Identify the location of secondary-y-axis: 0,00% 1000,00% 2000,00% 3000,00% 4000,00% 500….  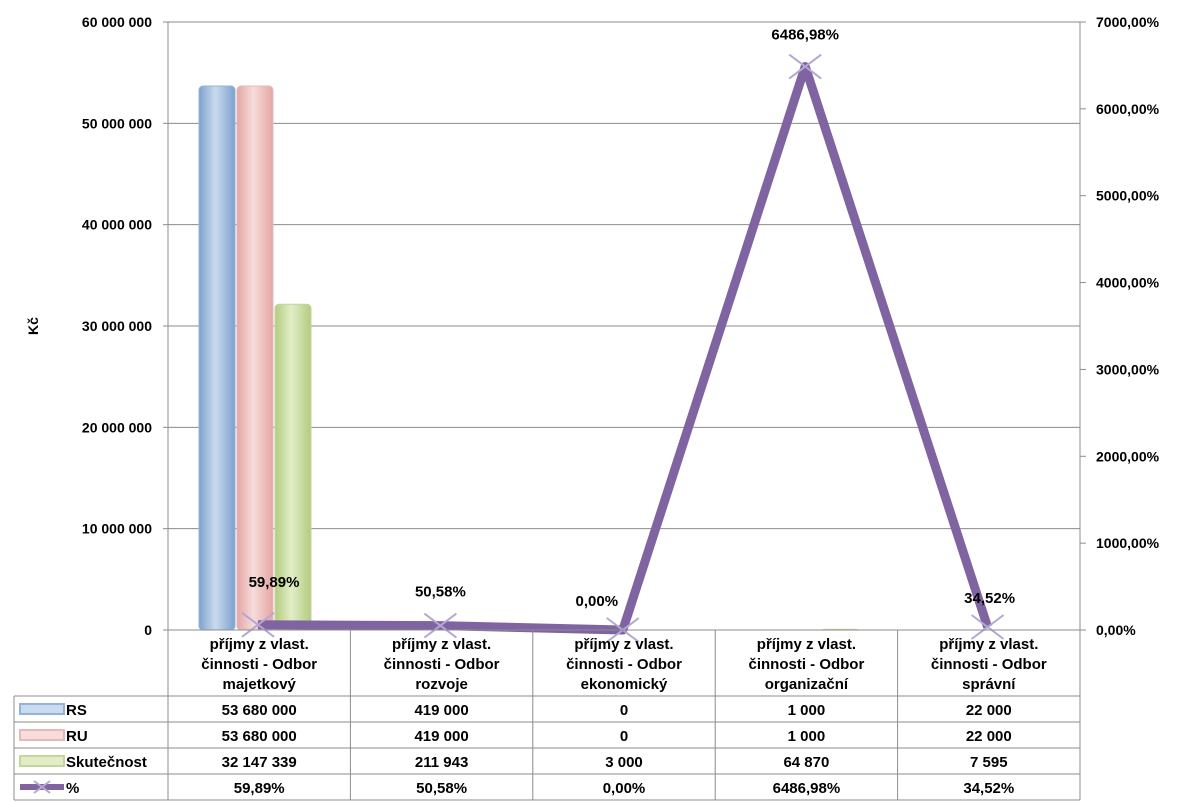
(1119, 326).